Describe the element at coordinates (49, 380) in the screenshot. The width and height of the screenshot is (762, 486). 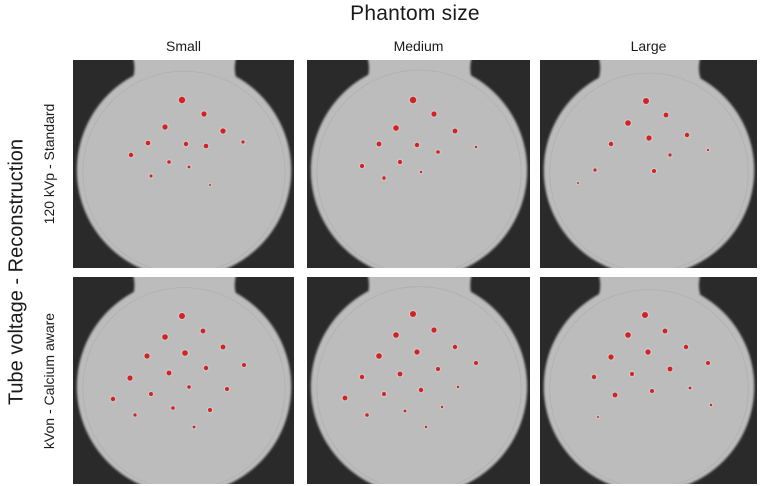
I see `row-label-kvon: kVon - Calcium aware` at that location.